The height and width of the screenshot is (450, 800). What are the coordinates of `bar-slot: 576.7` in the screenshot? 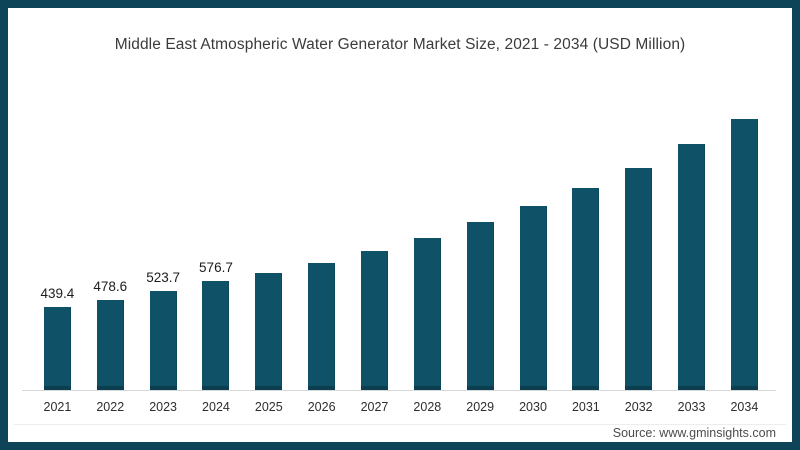 It's located at (216, 325).